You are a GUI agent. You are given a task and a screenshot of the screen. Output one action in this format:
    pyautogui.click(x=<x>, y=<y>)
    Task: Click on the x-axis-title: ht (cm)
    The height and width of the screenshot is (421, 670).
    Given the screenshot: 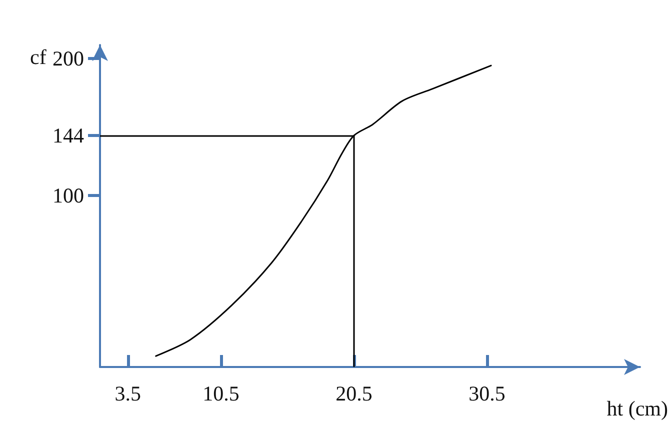 What is the action you would take?
    pyautogui.click(x=637, y=408)
    